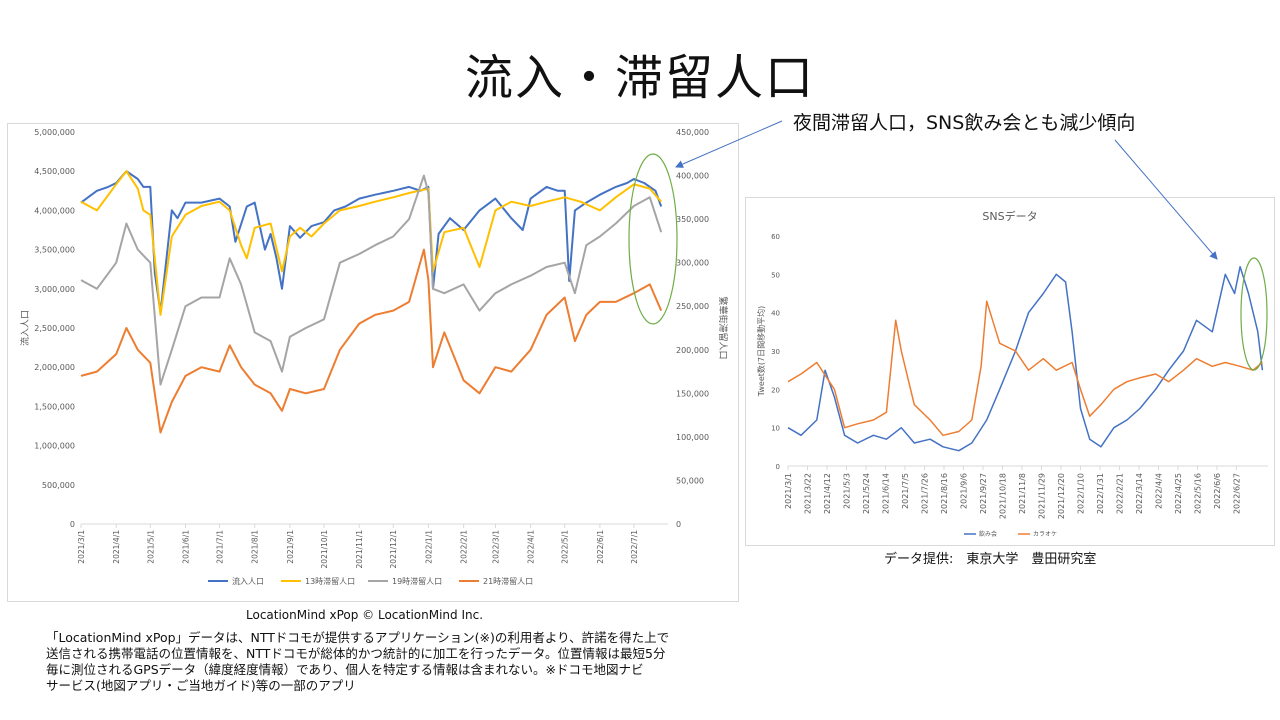 This screenshot has width=1280, height=720. What do you see at coordinates (508, 581) in the screenshot?
I see `legend-label: 21時滞留人口` at bounding box center [508, 581].